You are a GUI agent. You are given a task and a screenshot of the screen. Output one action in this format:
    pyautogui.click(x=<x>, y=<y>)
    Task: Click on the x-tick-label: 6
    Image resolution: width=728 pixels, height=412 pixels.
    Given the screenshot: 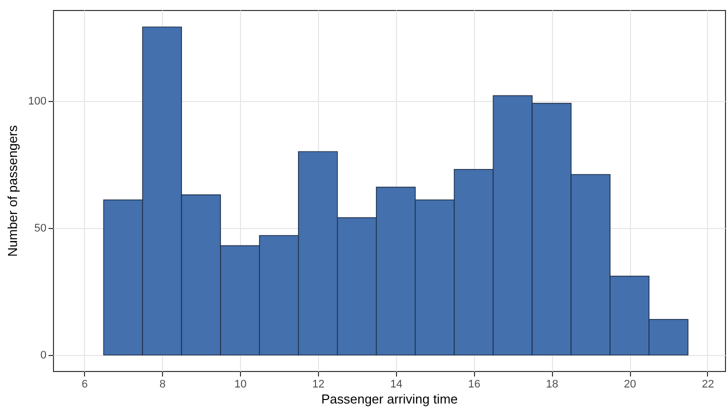 What is the action you would take?
    pyautogui.click(x=85, y=384)
    